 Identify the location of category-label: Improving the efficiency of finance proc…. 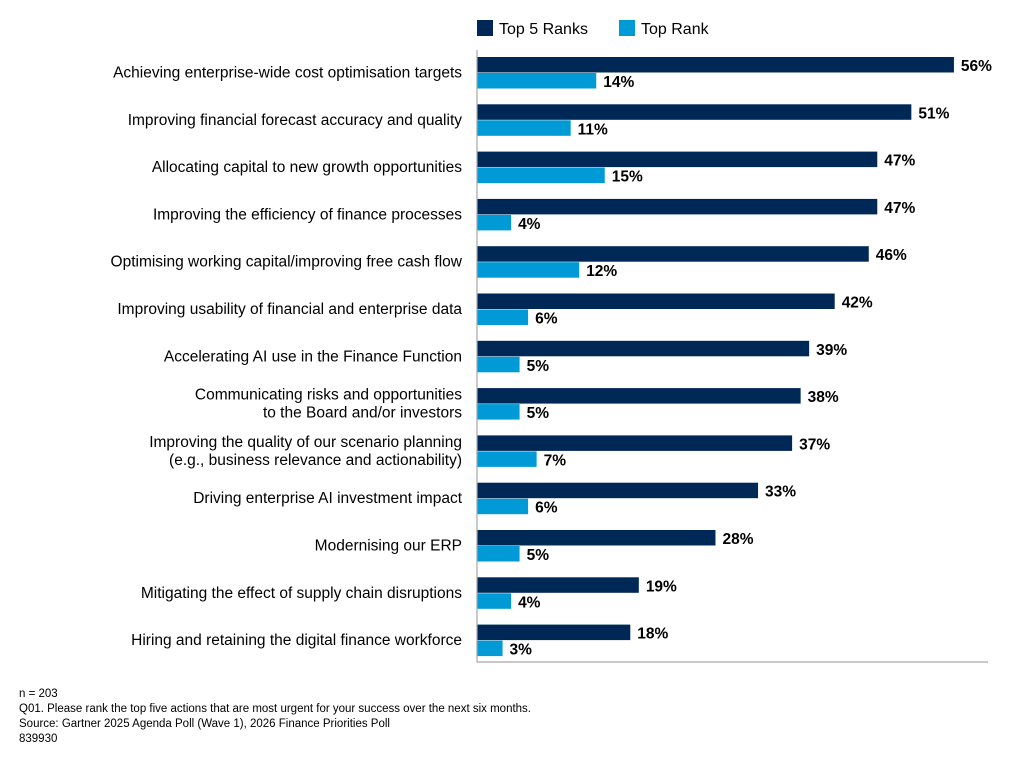
(307, 214).